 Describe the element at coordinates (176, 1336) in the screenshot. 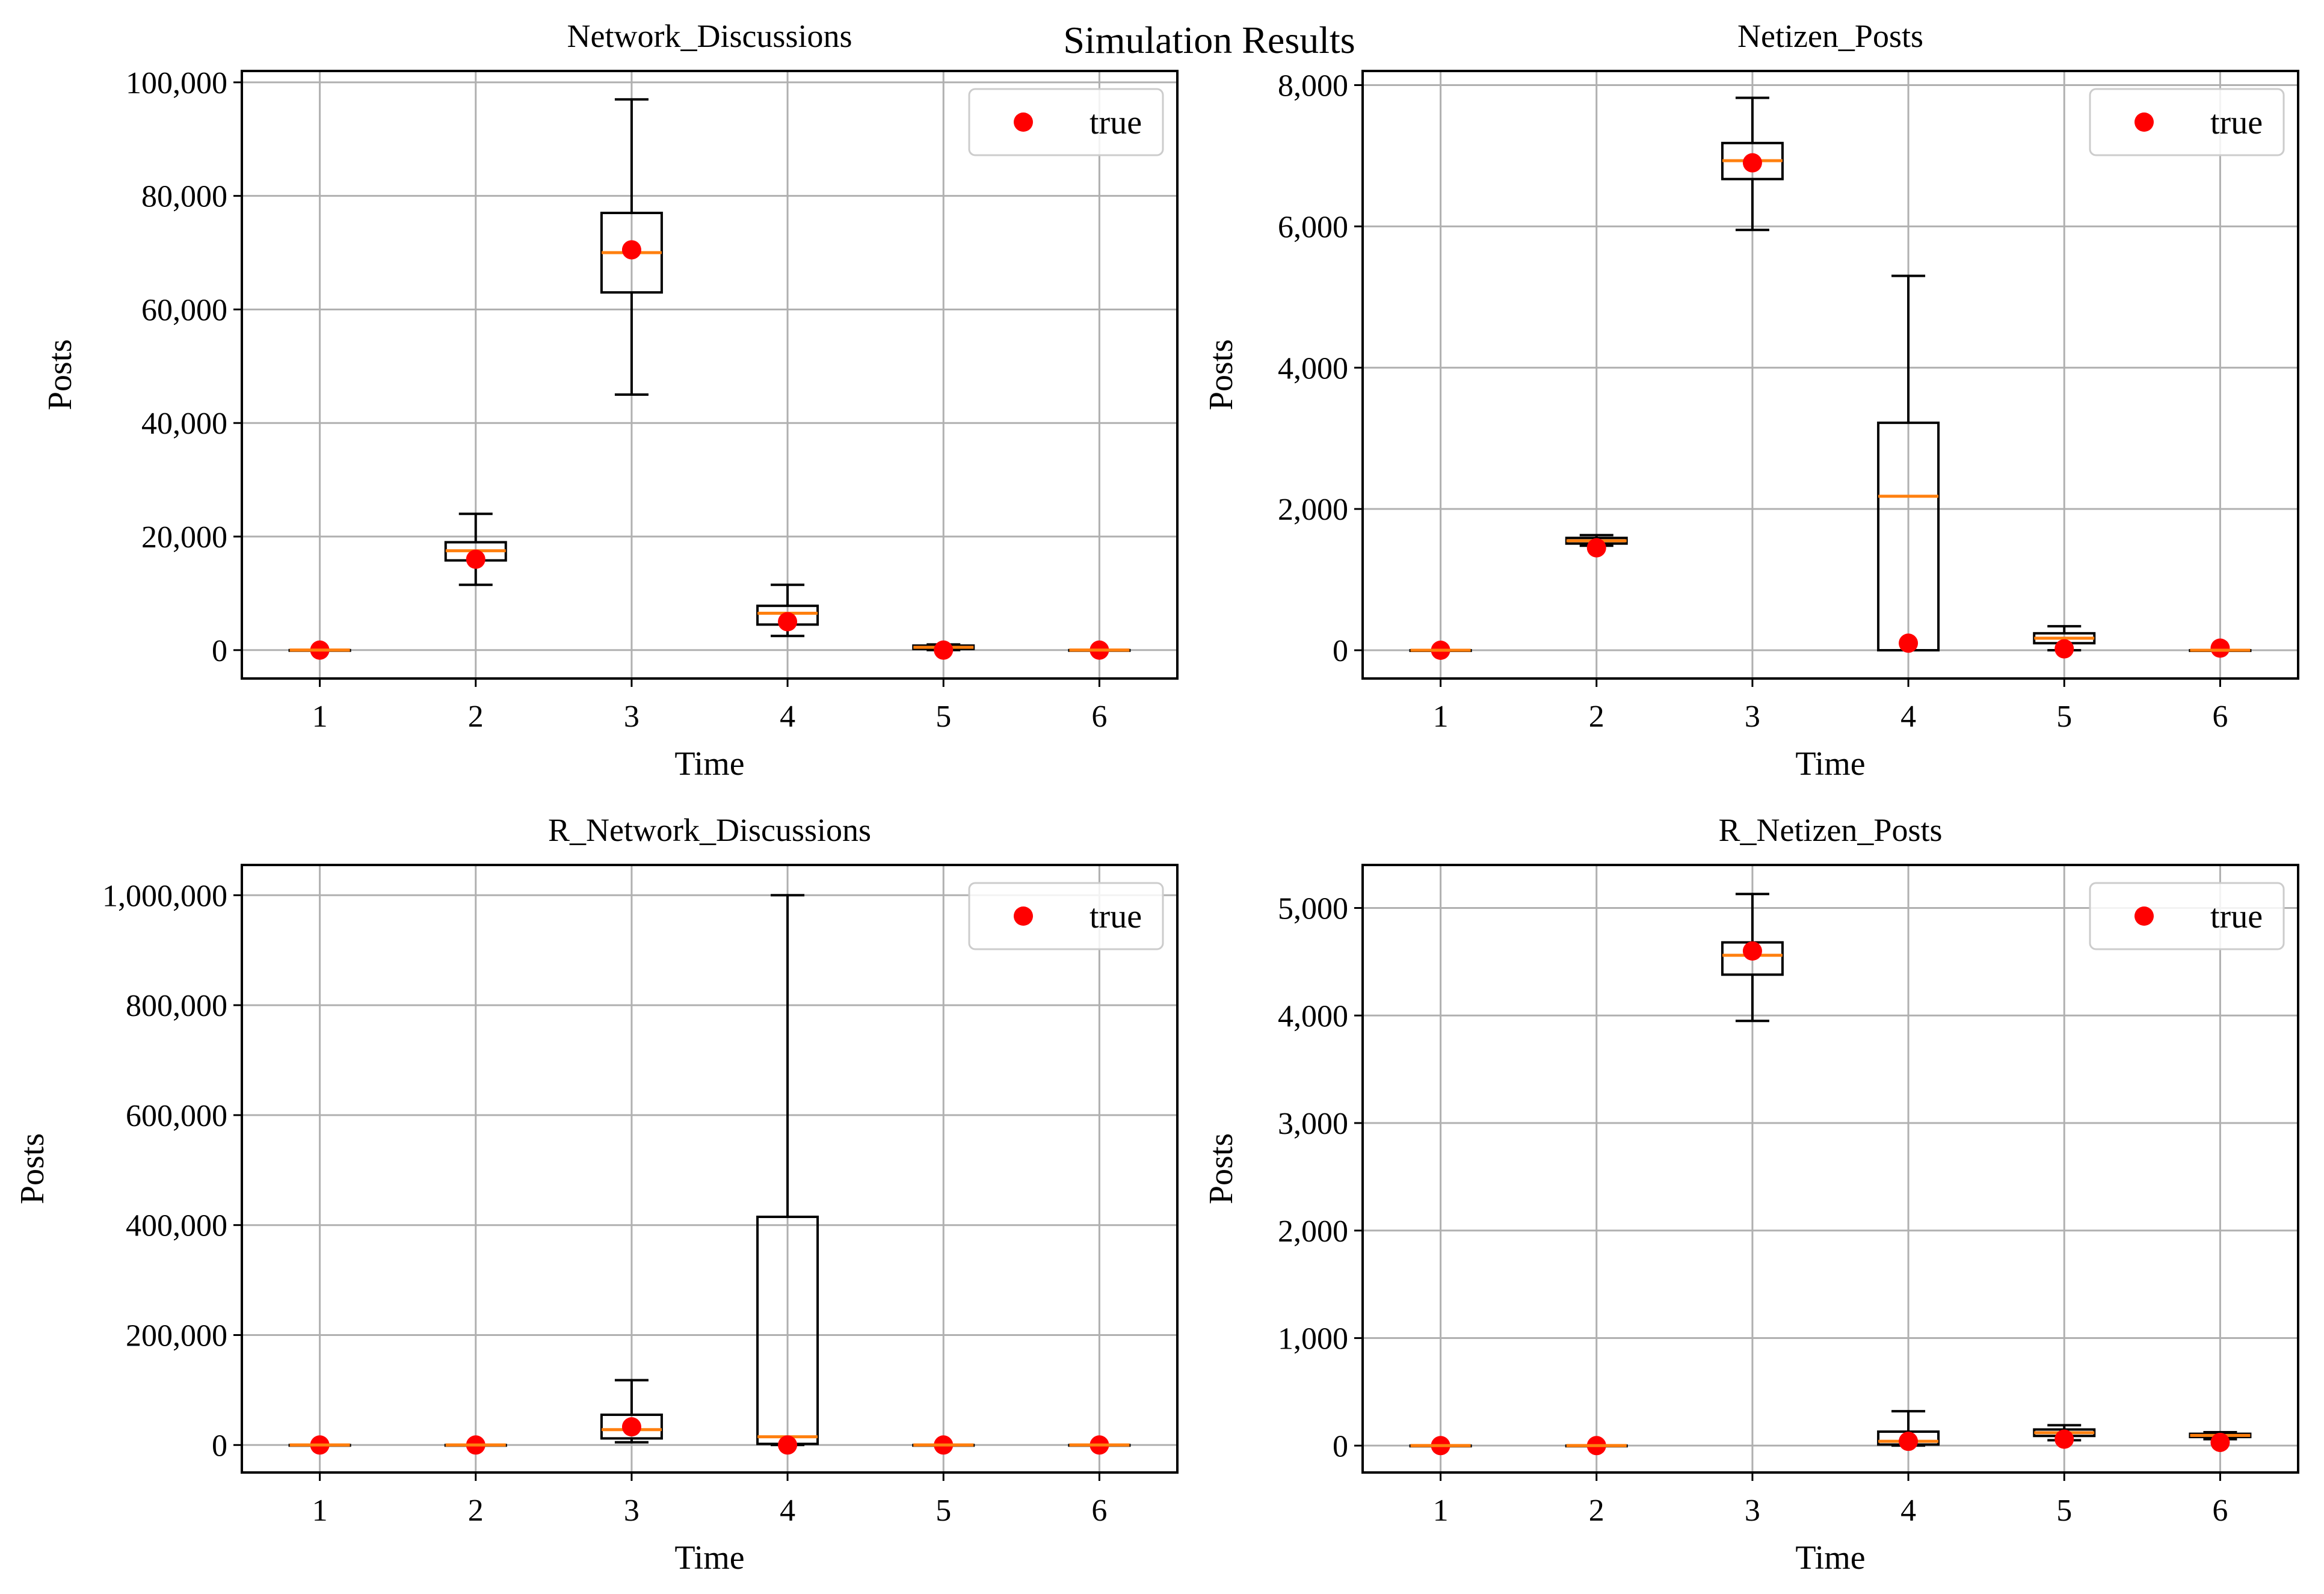

I see `y-tick-label: 200,000` at that location.